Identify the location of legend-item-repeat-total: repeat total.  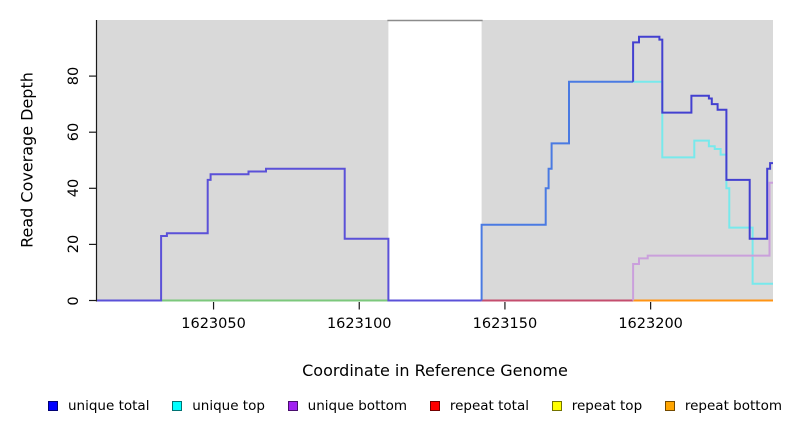
(479, 406).